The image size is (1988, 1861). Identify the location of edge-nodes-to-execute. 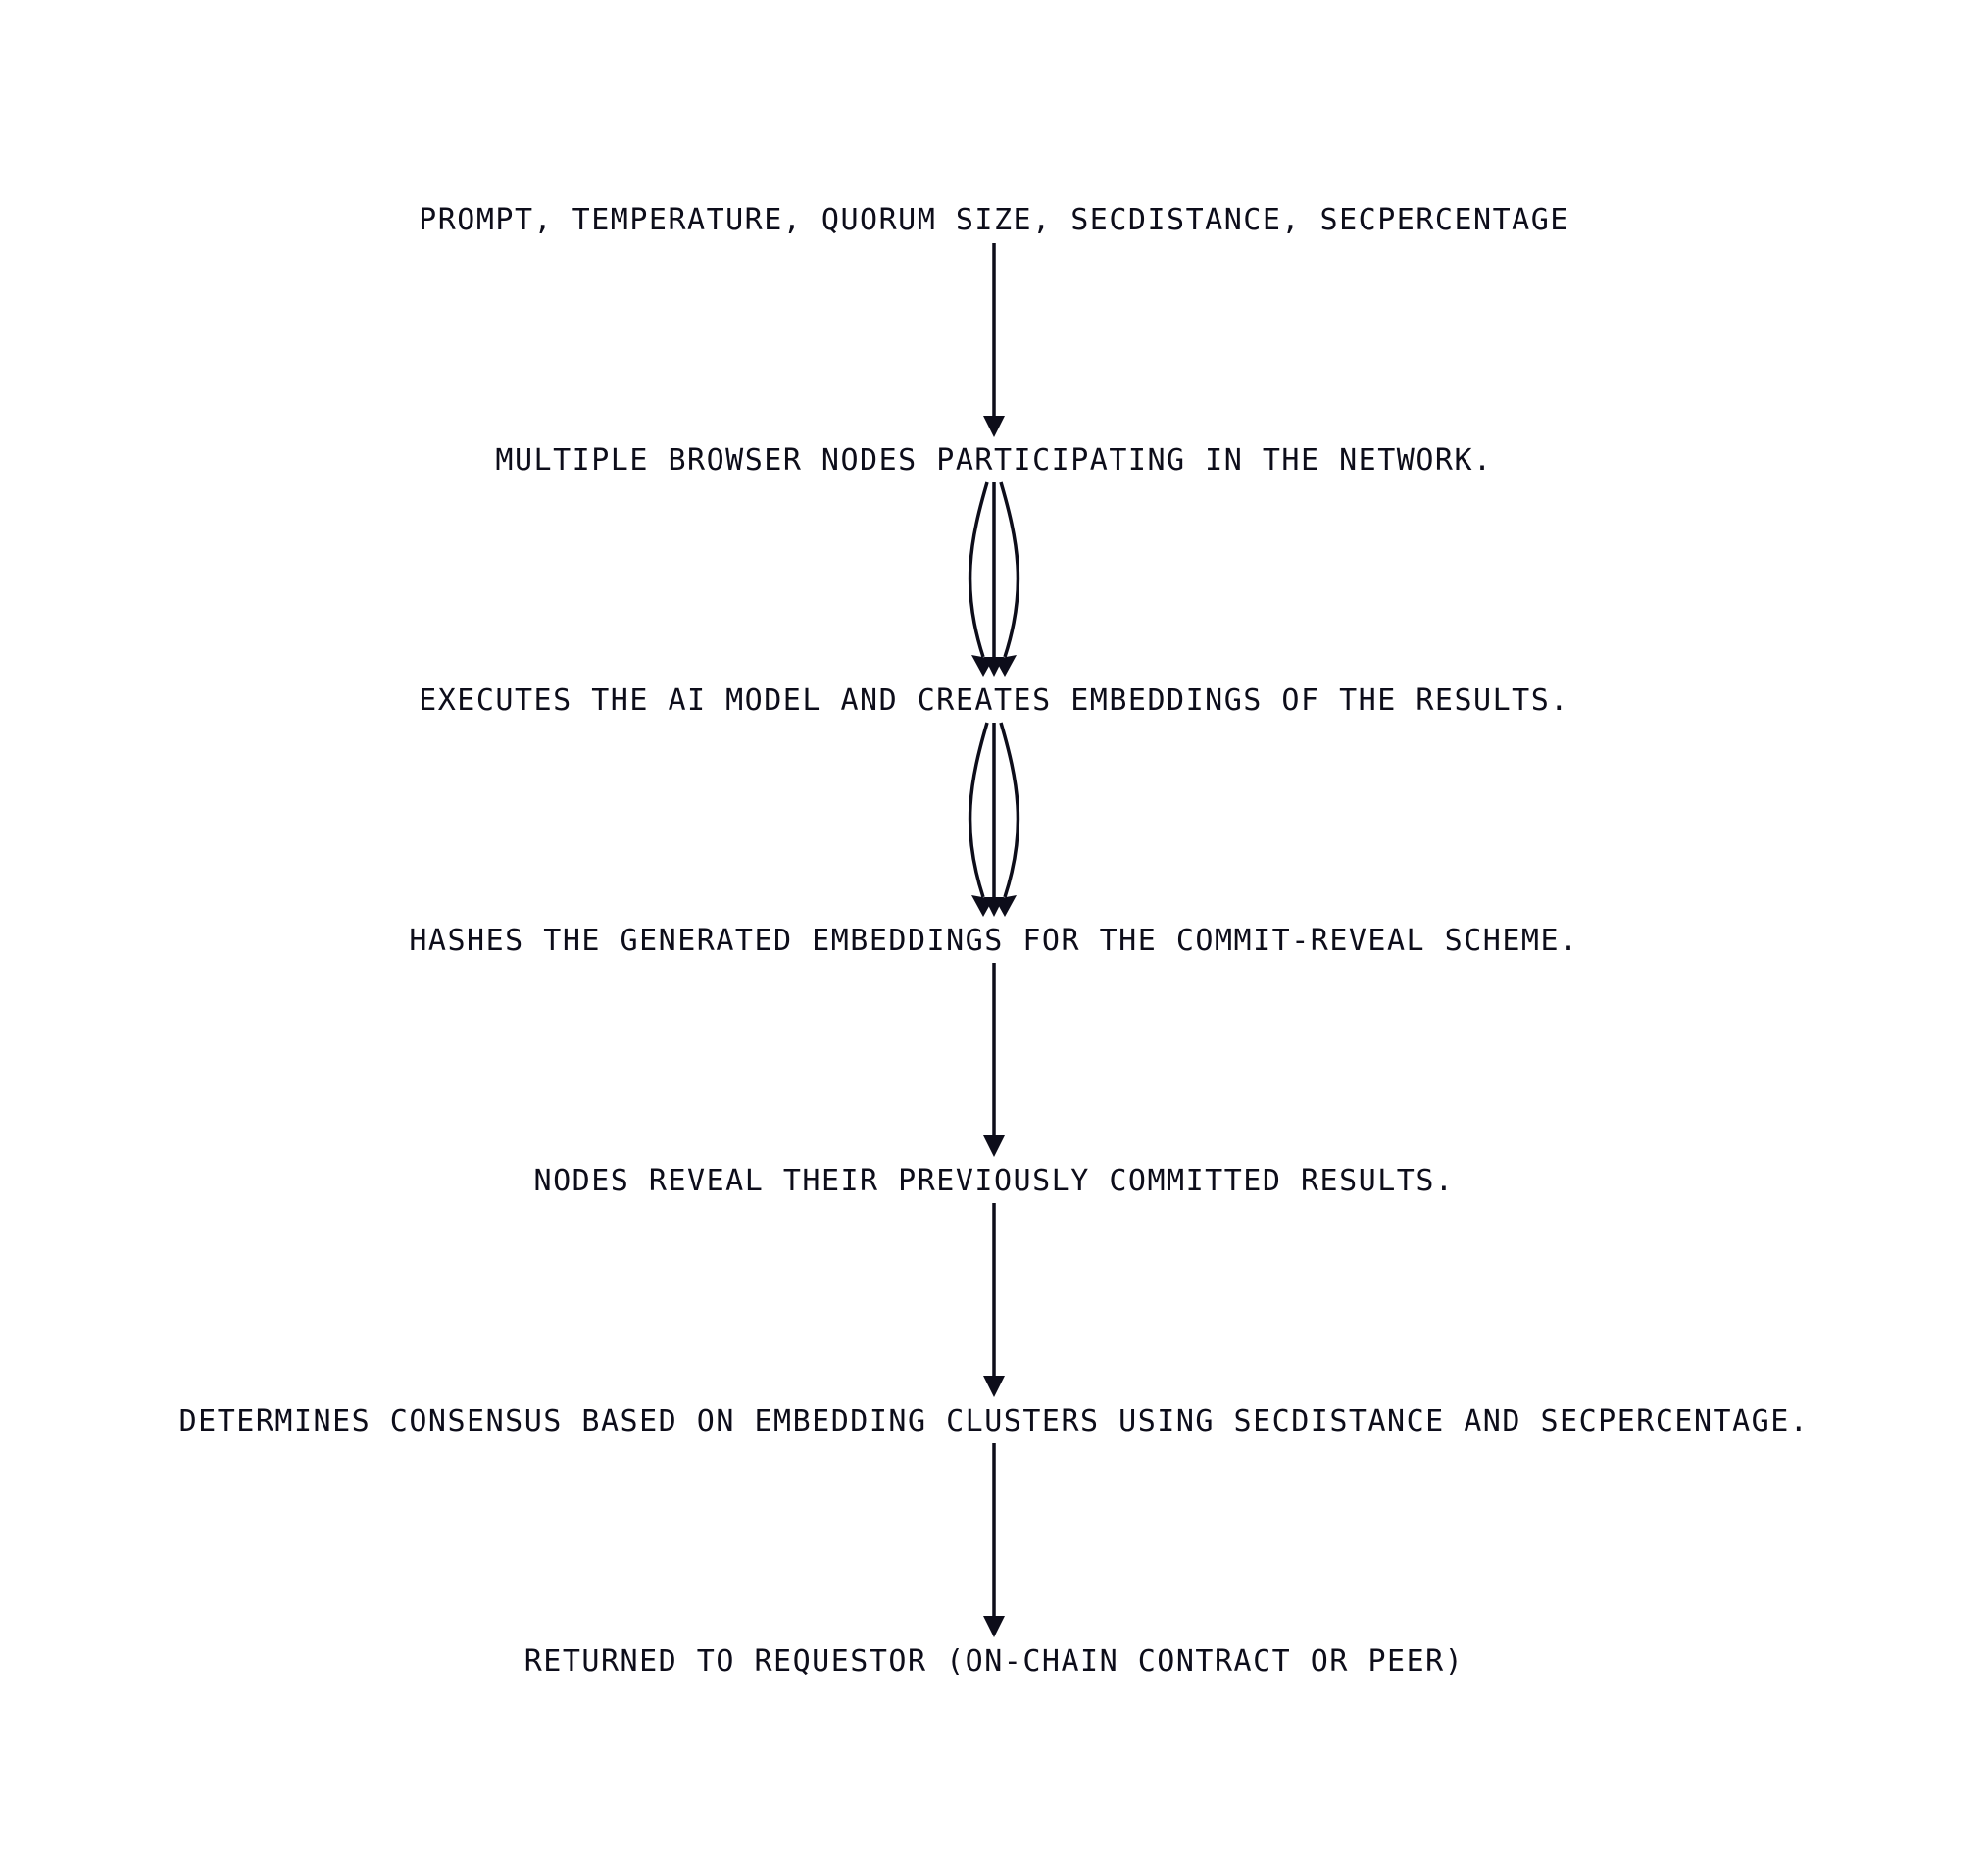
(994, 579).